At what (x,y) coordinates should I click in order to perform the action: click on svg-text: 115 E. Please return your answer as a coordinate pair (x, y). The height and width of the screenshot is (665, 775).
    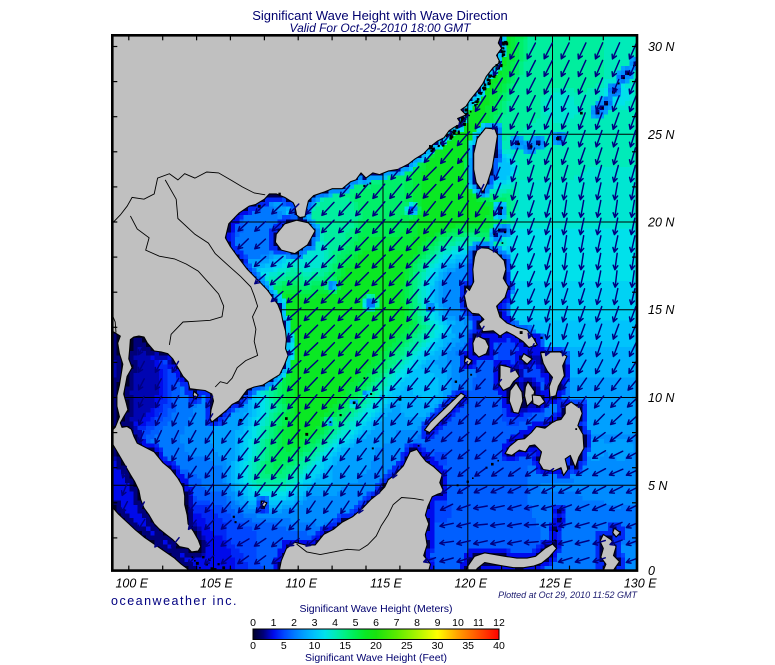
    Looking at the image, I should click on (386, 584).